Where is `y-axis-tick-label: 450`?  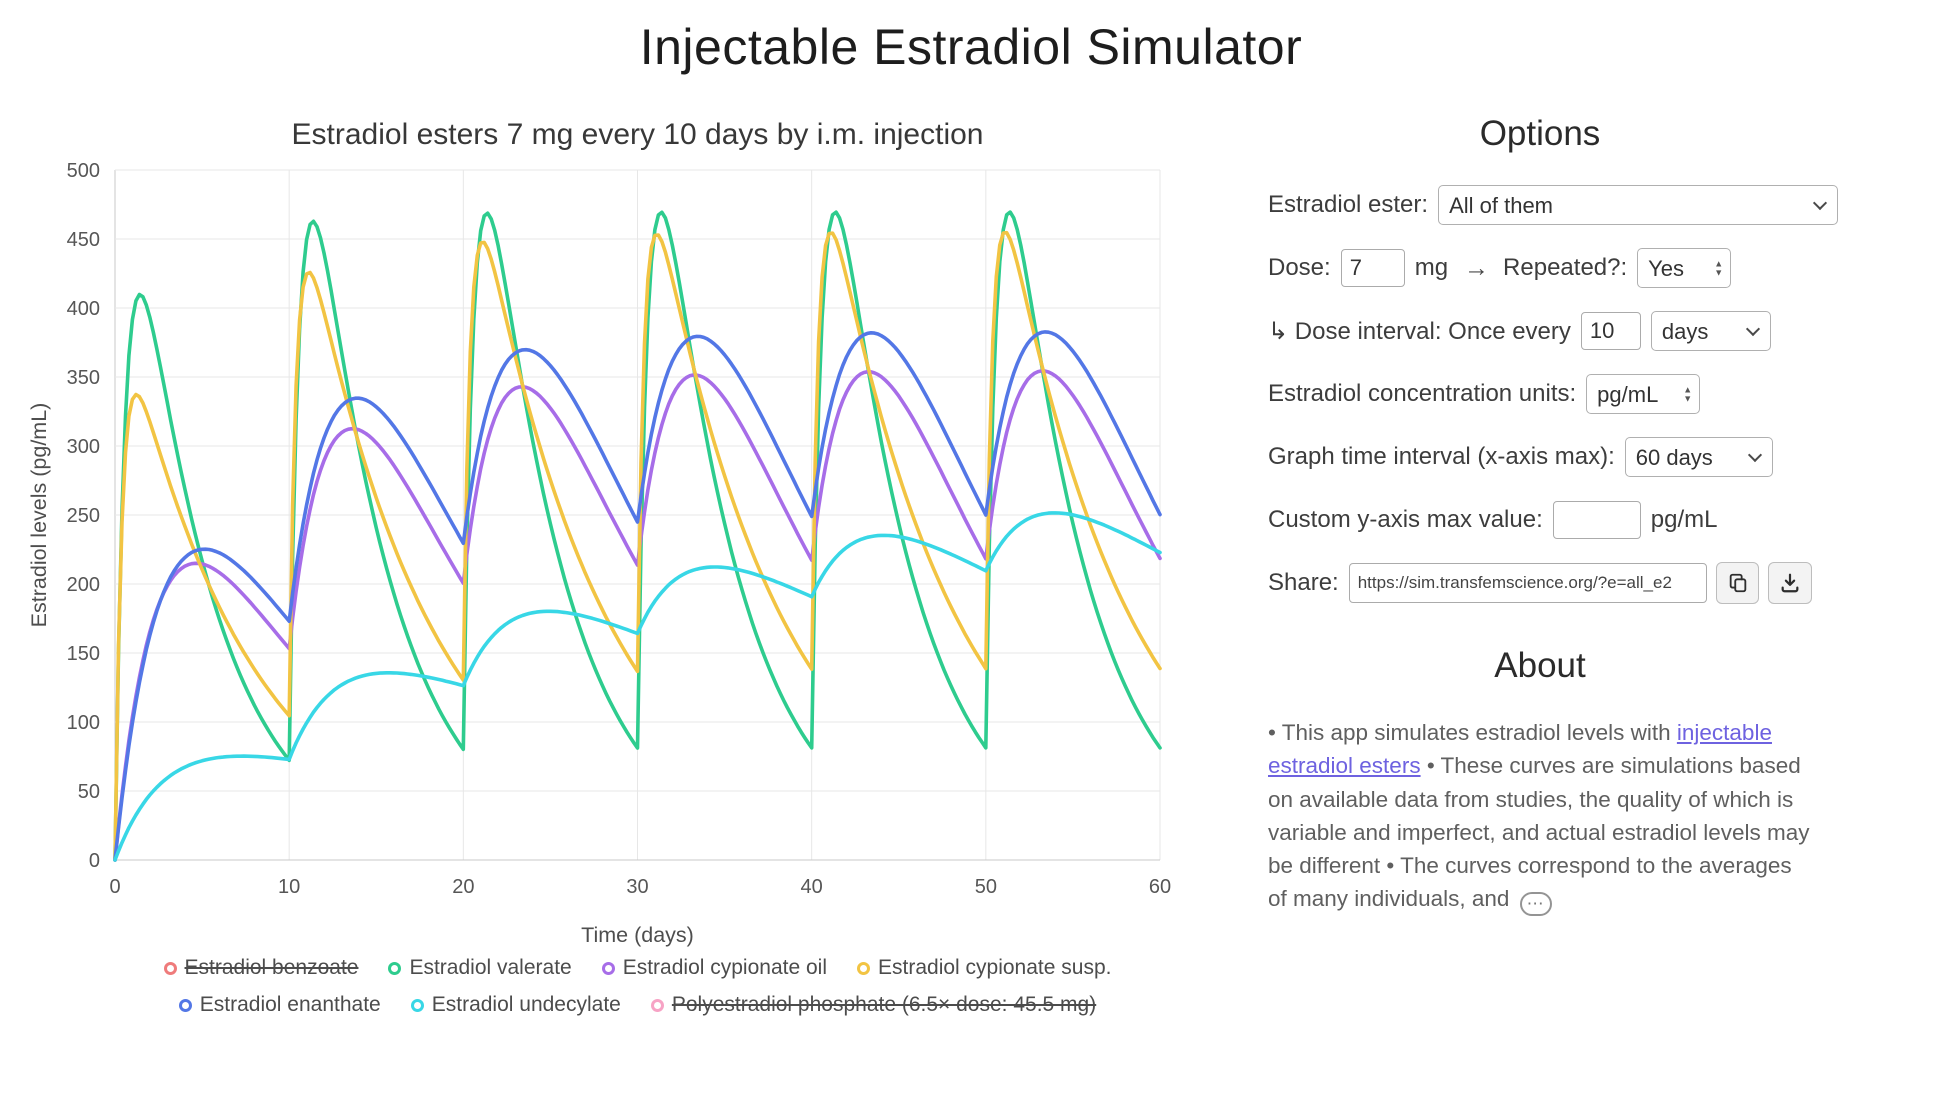 y-axis-tick-label: 450 is located at coordinates (83, 240).